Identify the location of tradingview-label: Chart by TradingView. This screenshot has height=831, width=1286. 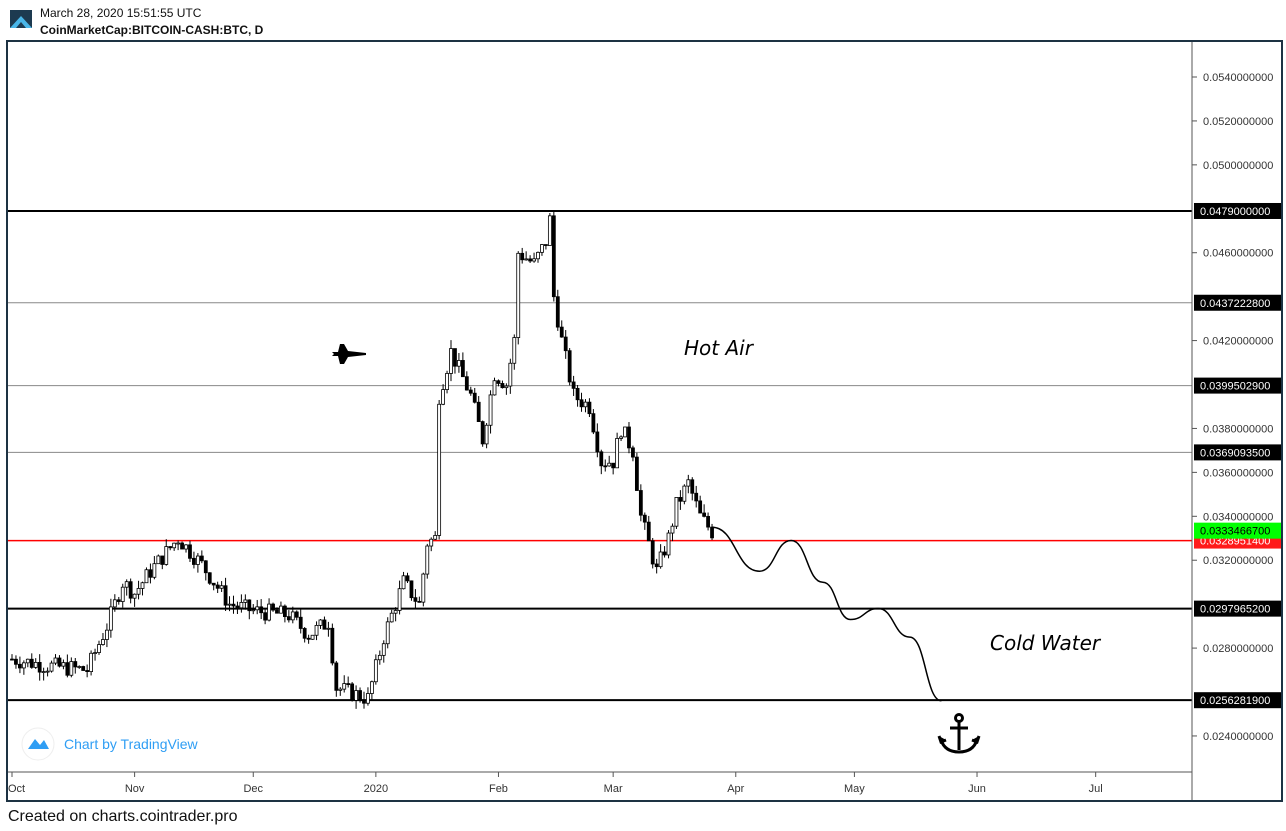
(131, 744).